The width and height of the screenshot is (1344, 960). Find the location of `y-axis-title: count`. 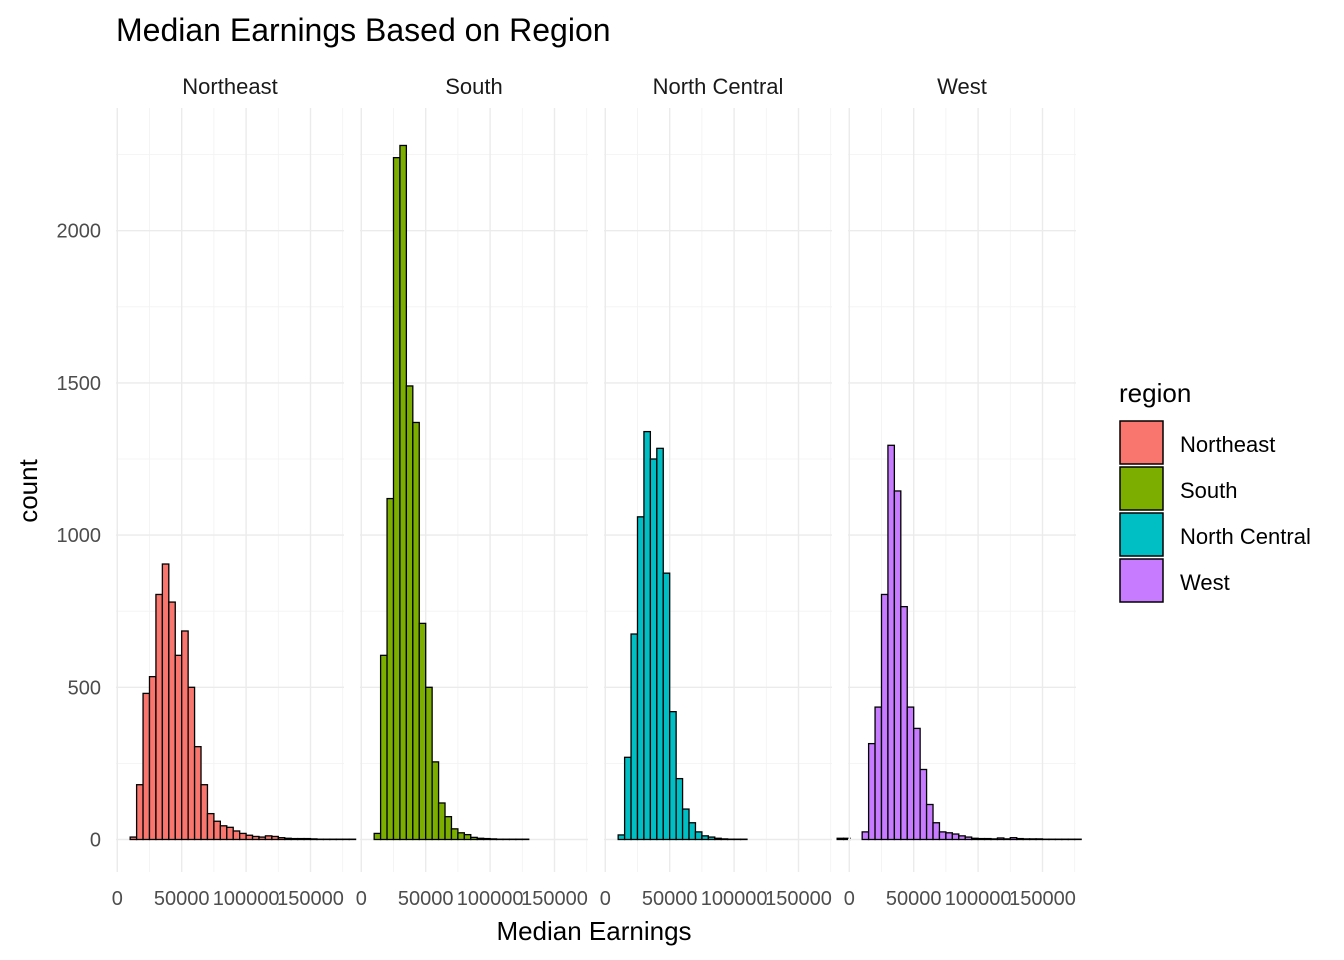

y-axis-title: count is located at coordinates (28, 490).